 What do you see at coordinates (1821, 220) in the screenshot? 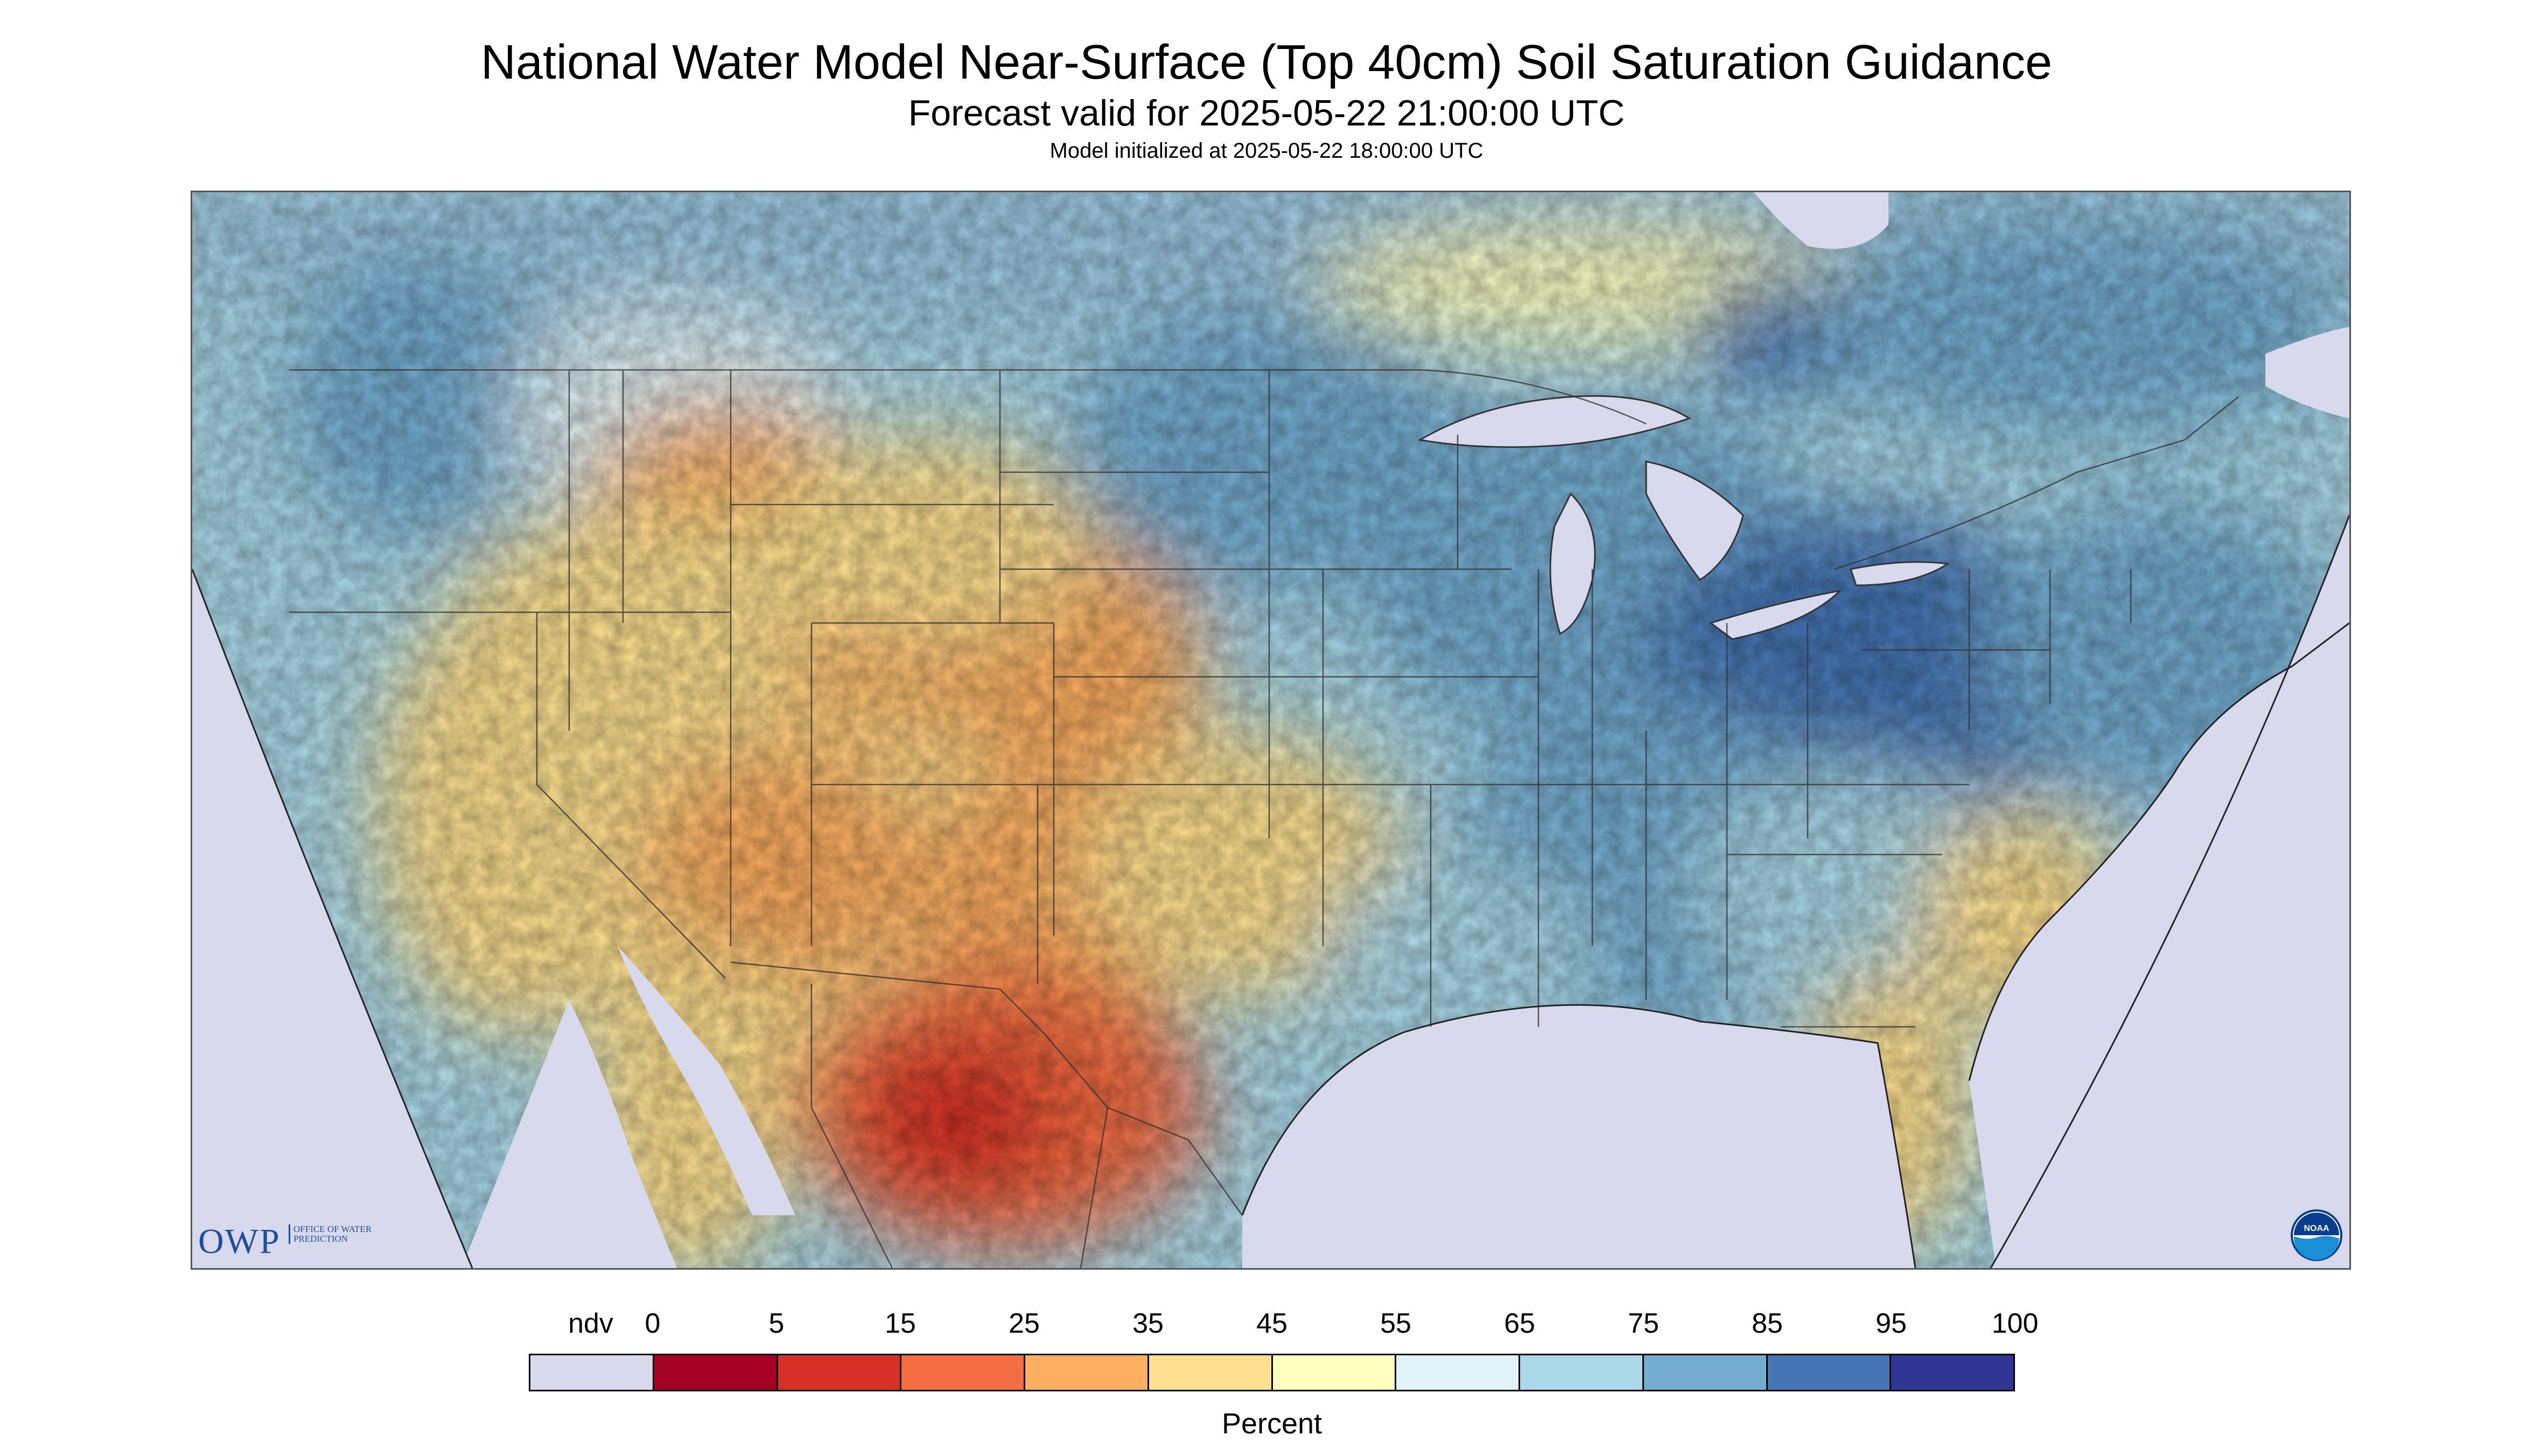
I see `hudson-bay` at bounding box center [1821, 220].